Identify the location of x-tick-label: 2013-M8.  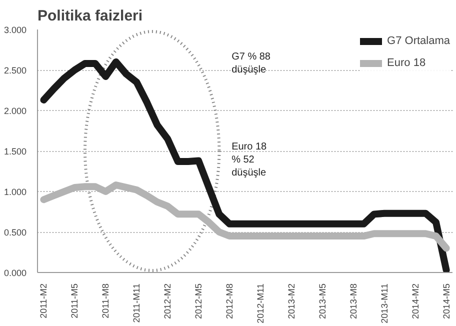
(353, 301).